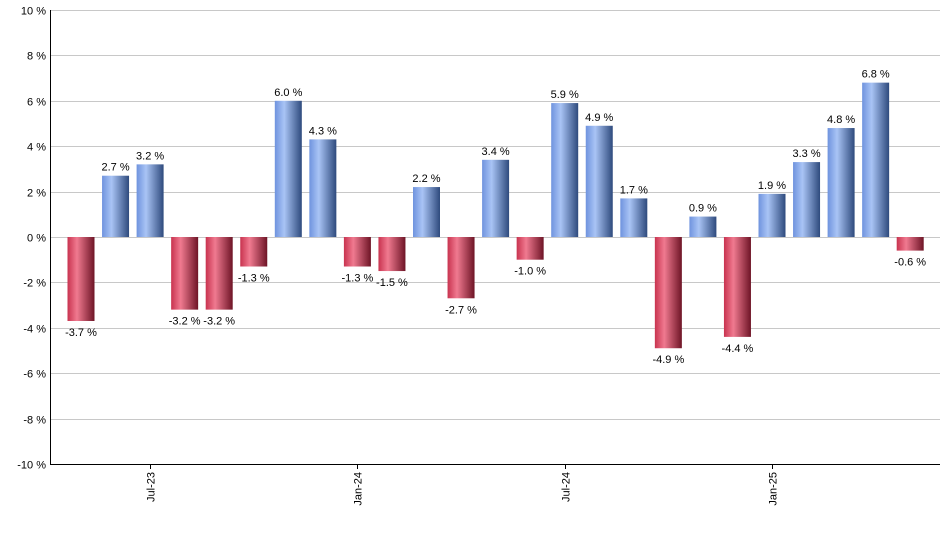  What do you see at coordinates (461, 310) in the screenshot?
I see `data-label: -2.7 %` at bounding box center [461, 310].